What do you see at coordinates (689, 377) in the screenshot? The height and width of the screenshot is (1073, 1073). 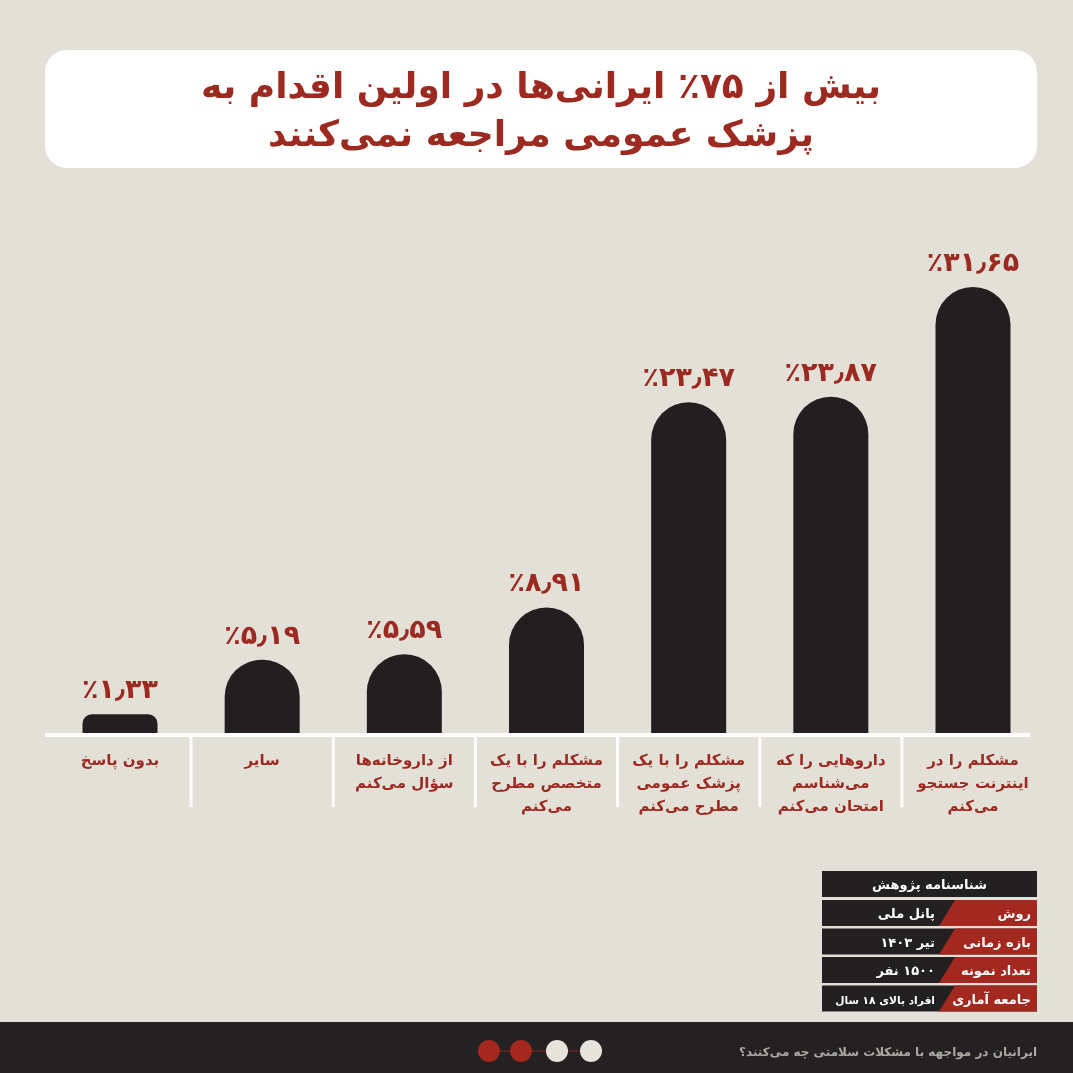 I see `data-label: ٪۲۳٫۴۷` at bounding box center [689, 377].